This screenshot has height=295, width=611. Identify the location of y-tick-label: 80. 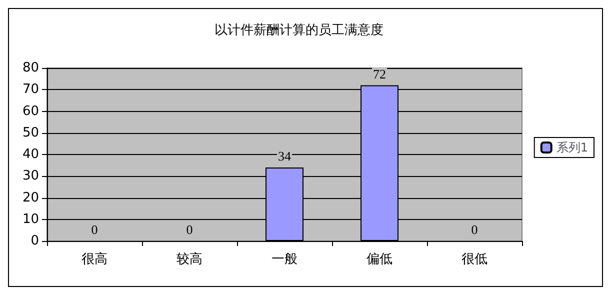
(30, 68).